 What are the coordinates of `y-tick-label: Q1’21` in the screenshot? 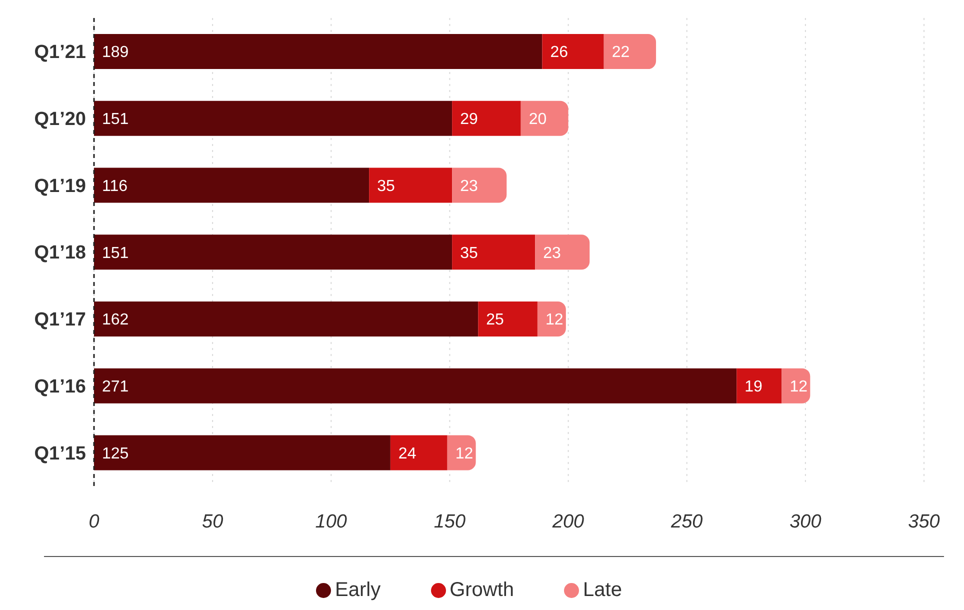 It's located at (60, 53).